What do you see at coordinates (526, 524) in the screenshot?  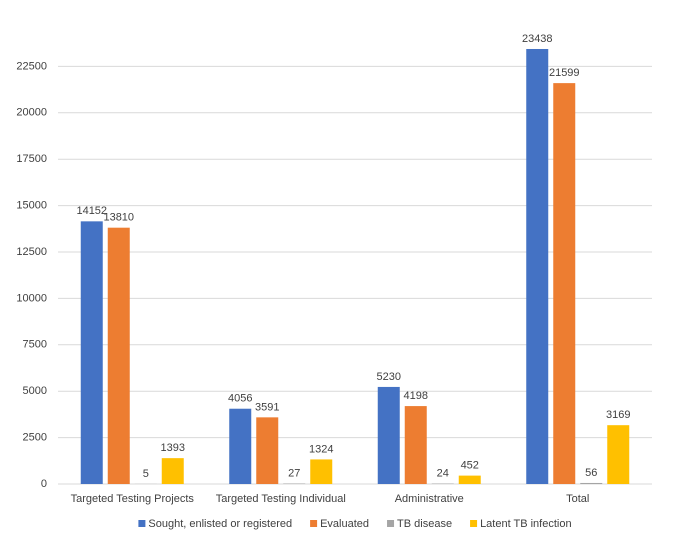 I see `legend-label: Latent TB infection` at bounding box center [526, 524].